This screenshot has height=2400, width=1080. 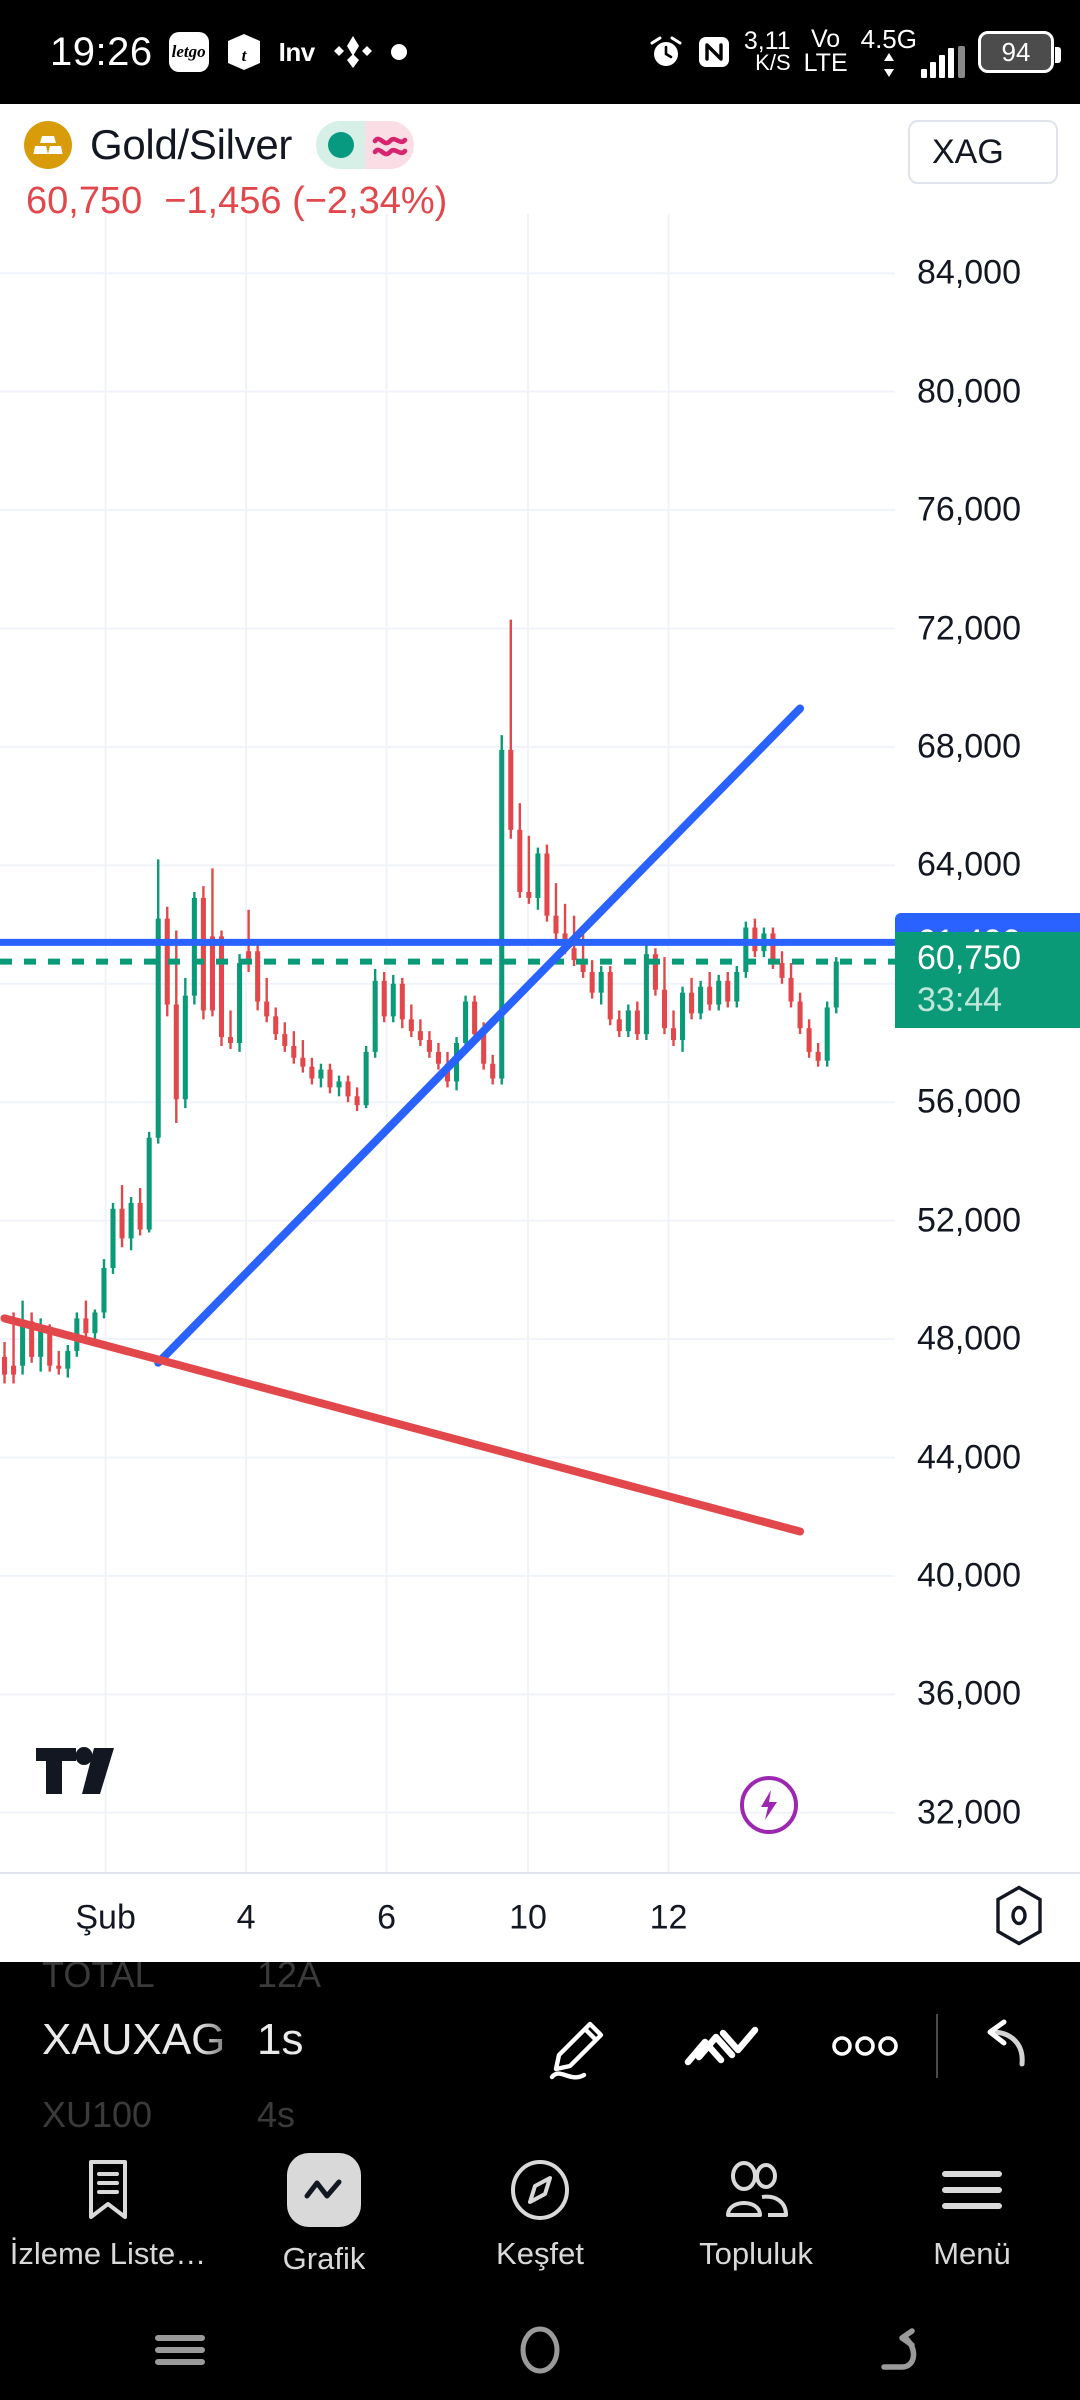 I want to click on undo-button, so click(x=1009, y=2046).